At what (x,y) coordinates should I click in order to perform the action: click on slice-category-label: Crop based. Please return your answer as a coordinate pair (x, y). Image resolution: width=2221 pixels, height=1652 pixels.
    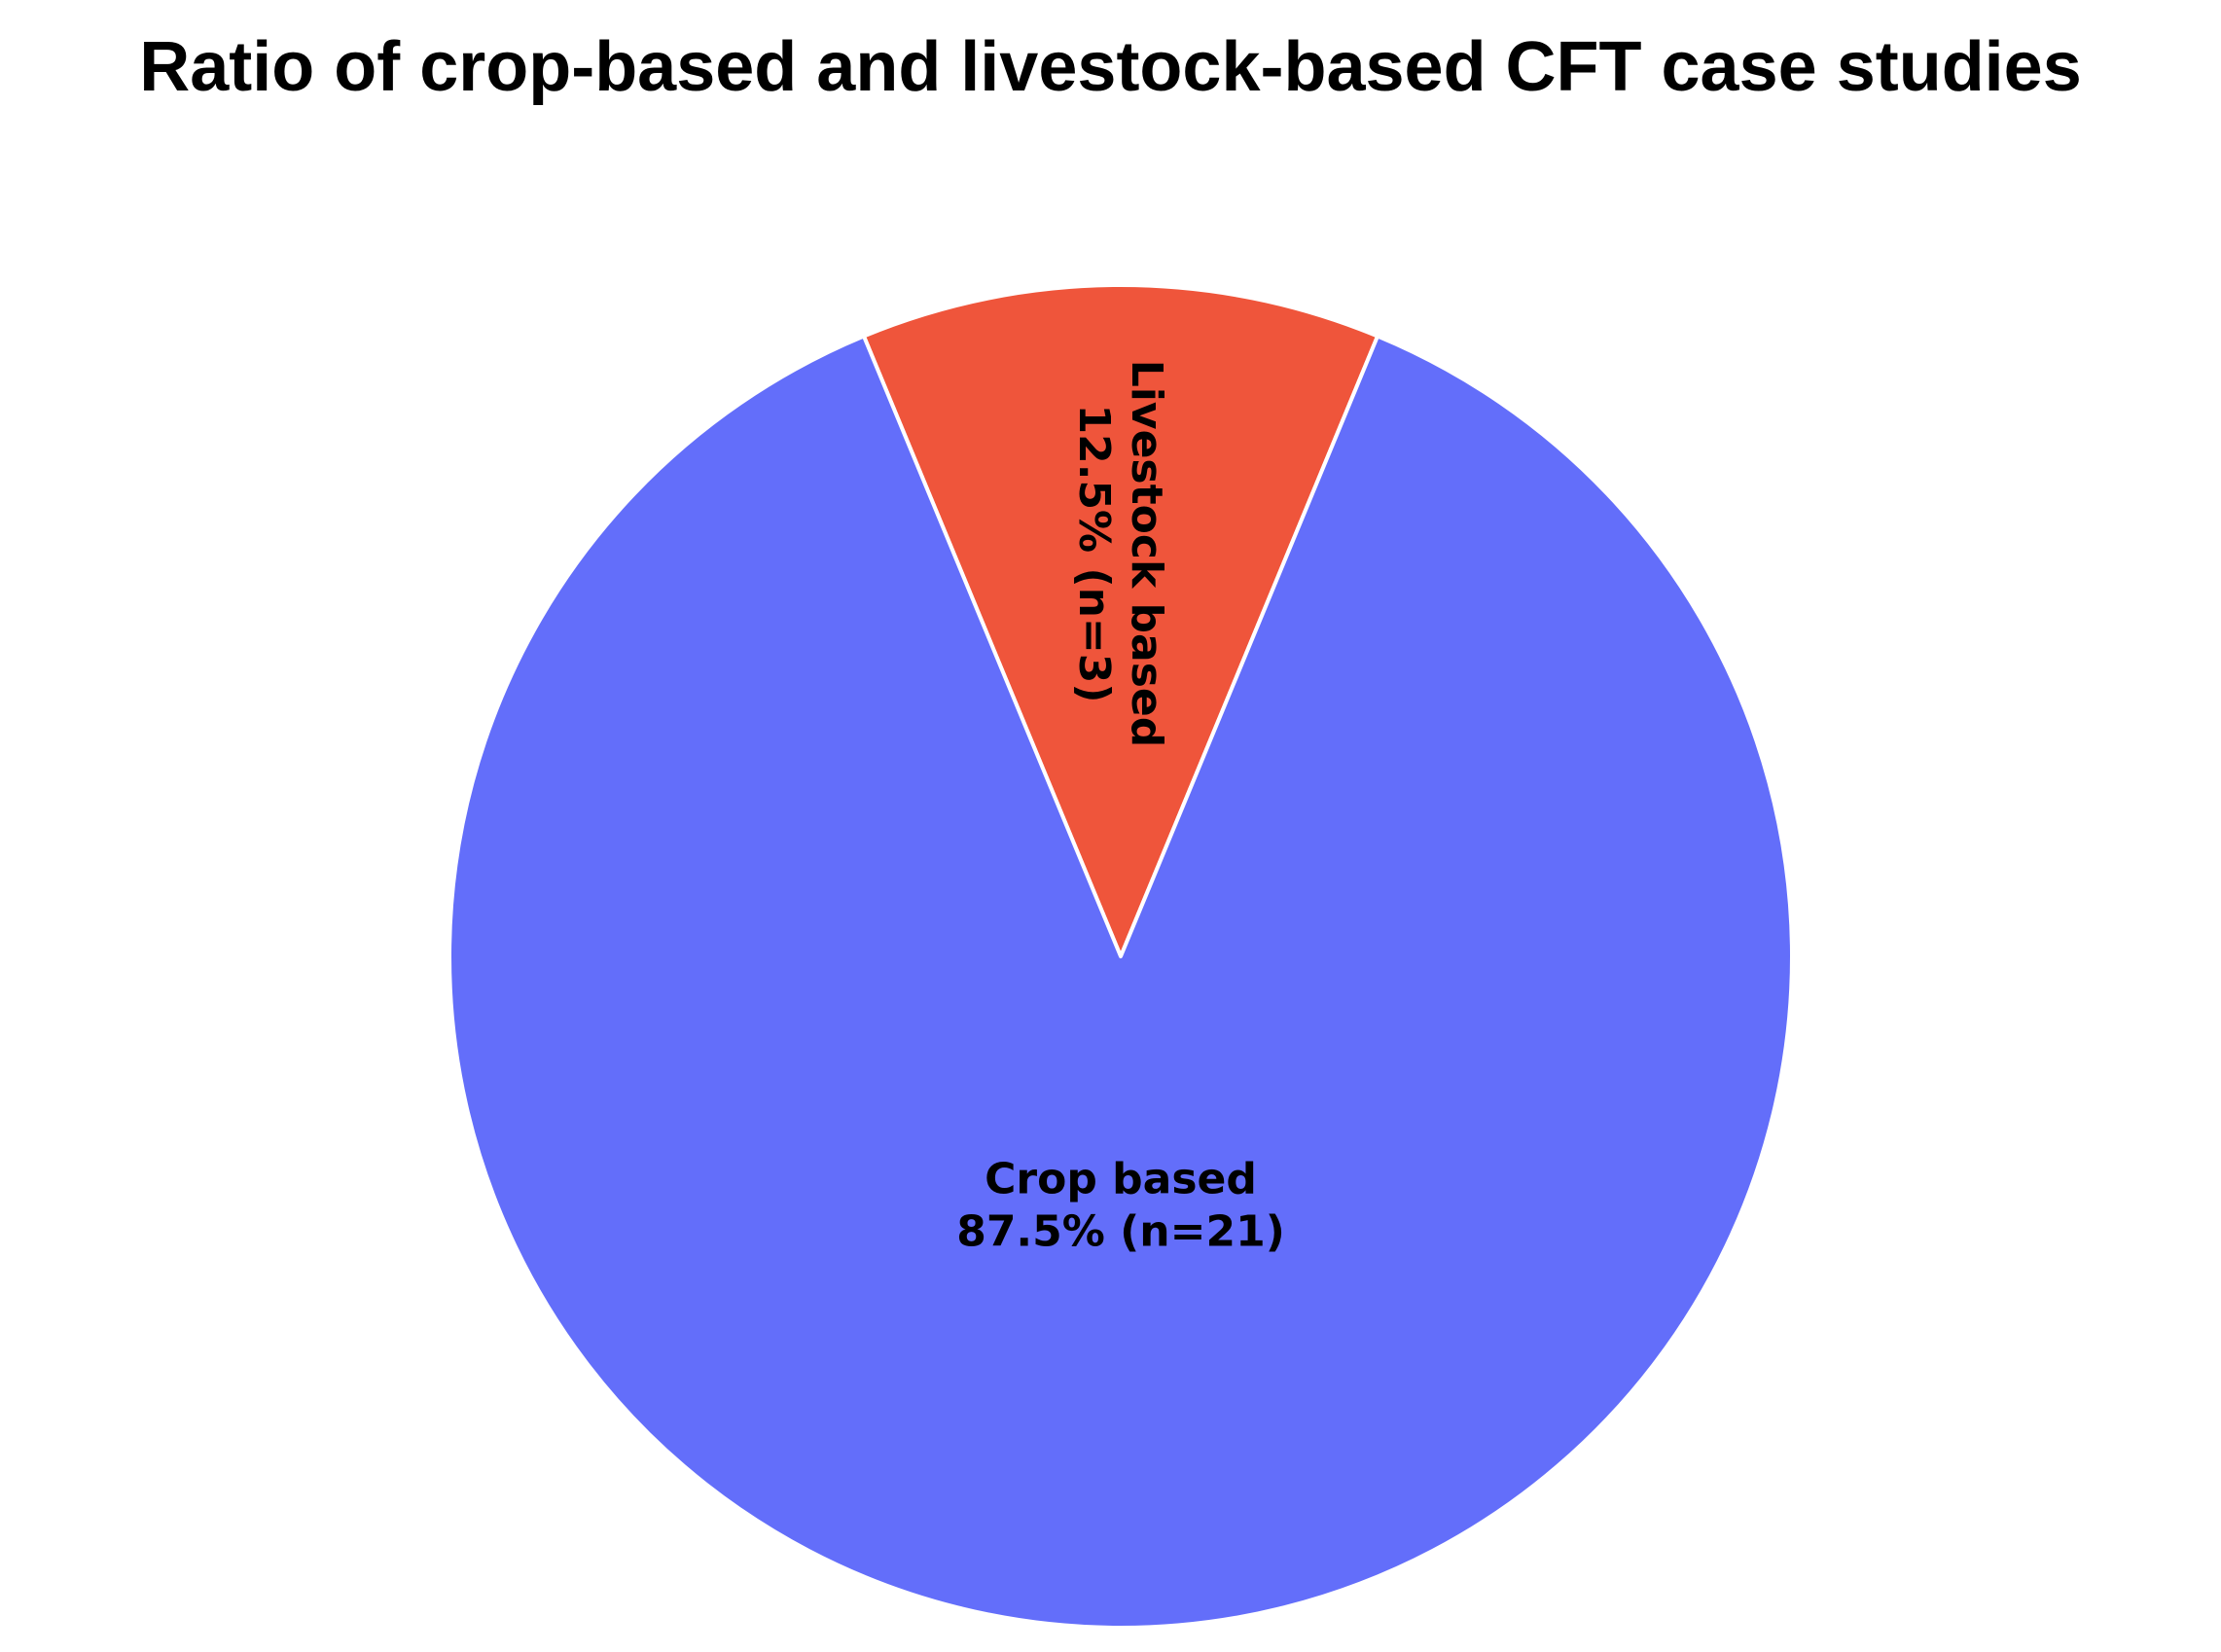
    Looking at the image, I should click on (1121, 1178).